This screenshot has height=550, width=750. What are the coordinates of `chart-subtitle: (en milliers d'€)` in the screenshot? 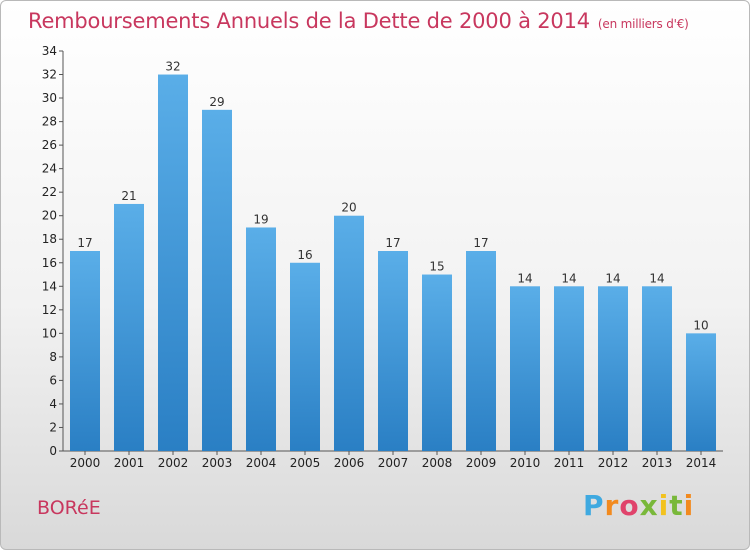 It's located at (643, 24).